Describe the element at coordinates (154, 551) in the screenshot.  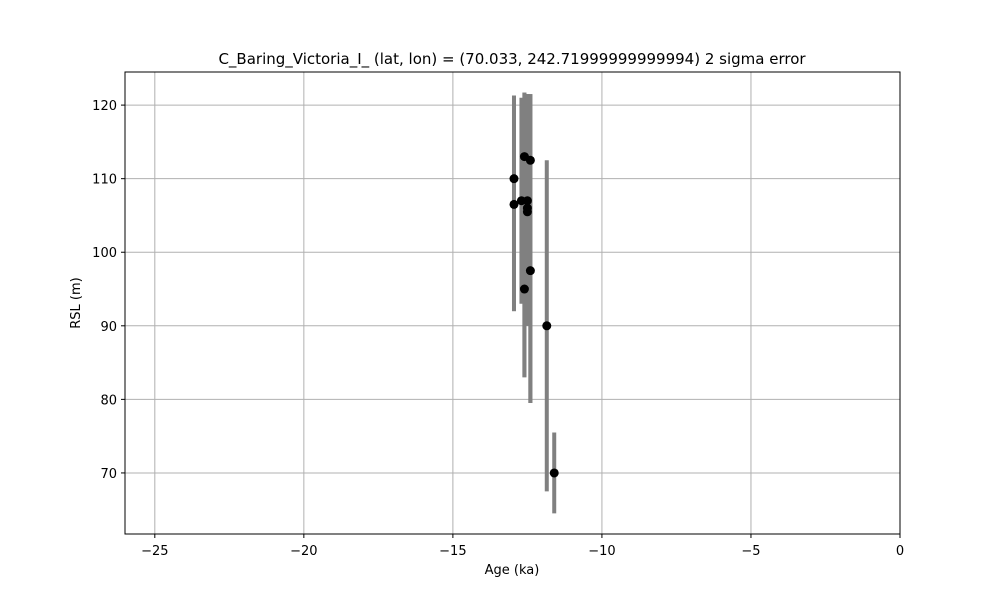
I see `x-tick-label: −25` at that location.